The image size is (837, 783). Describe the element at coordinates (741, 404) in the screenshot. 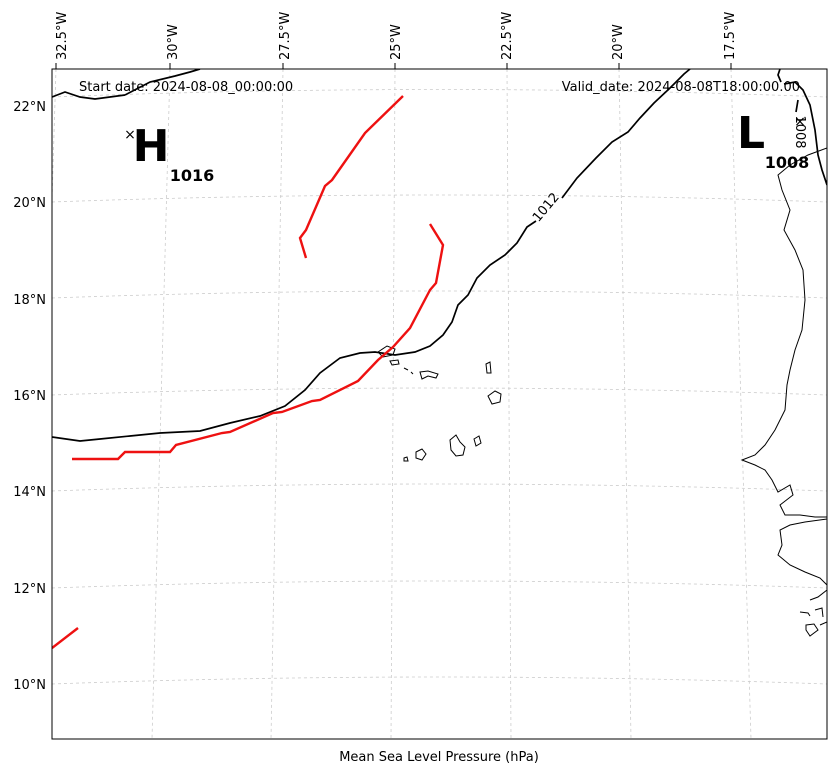

I see `meridian-17-5w` at that location.